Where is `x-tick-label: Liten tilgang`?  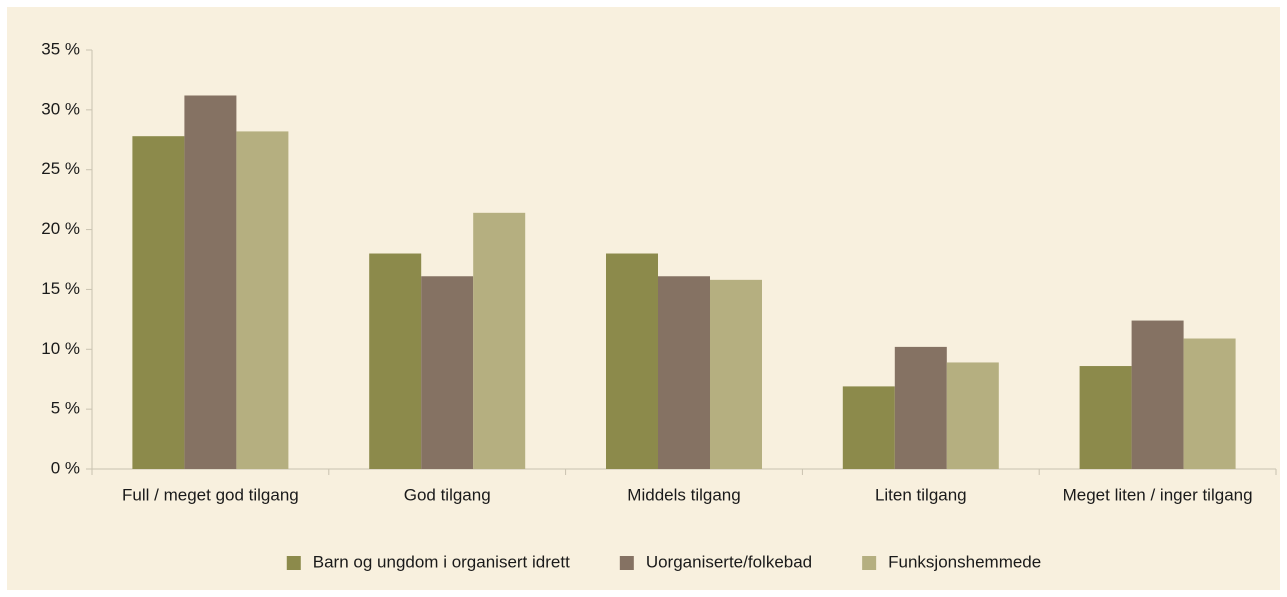 x-tick-label: Liten tilgang is located at coordinates (921, 494).